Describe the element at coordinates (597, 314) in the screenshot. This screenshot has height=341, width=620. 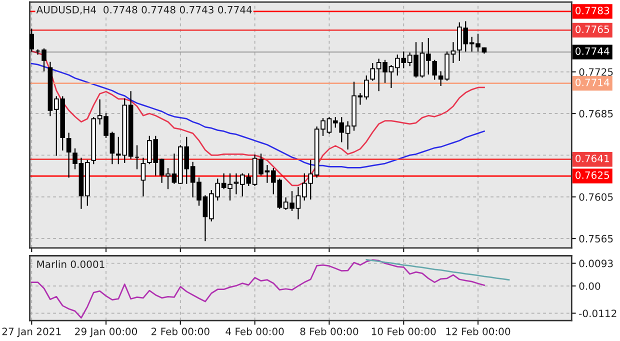
I see `y-tick-label: -0.0112` at that location.